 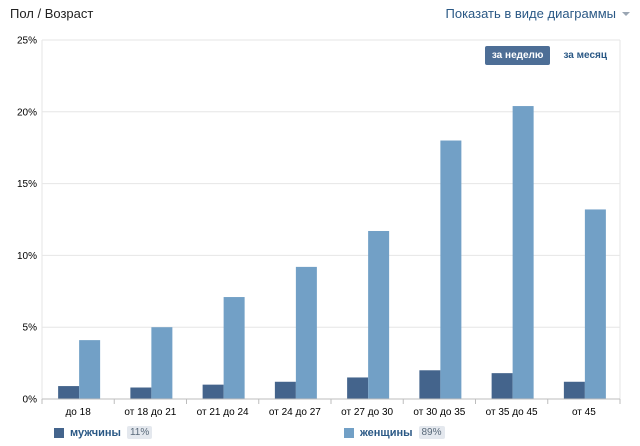 I want to click on x-tick-label: от 18 до 21, so click(x=150, y=412).